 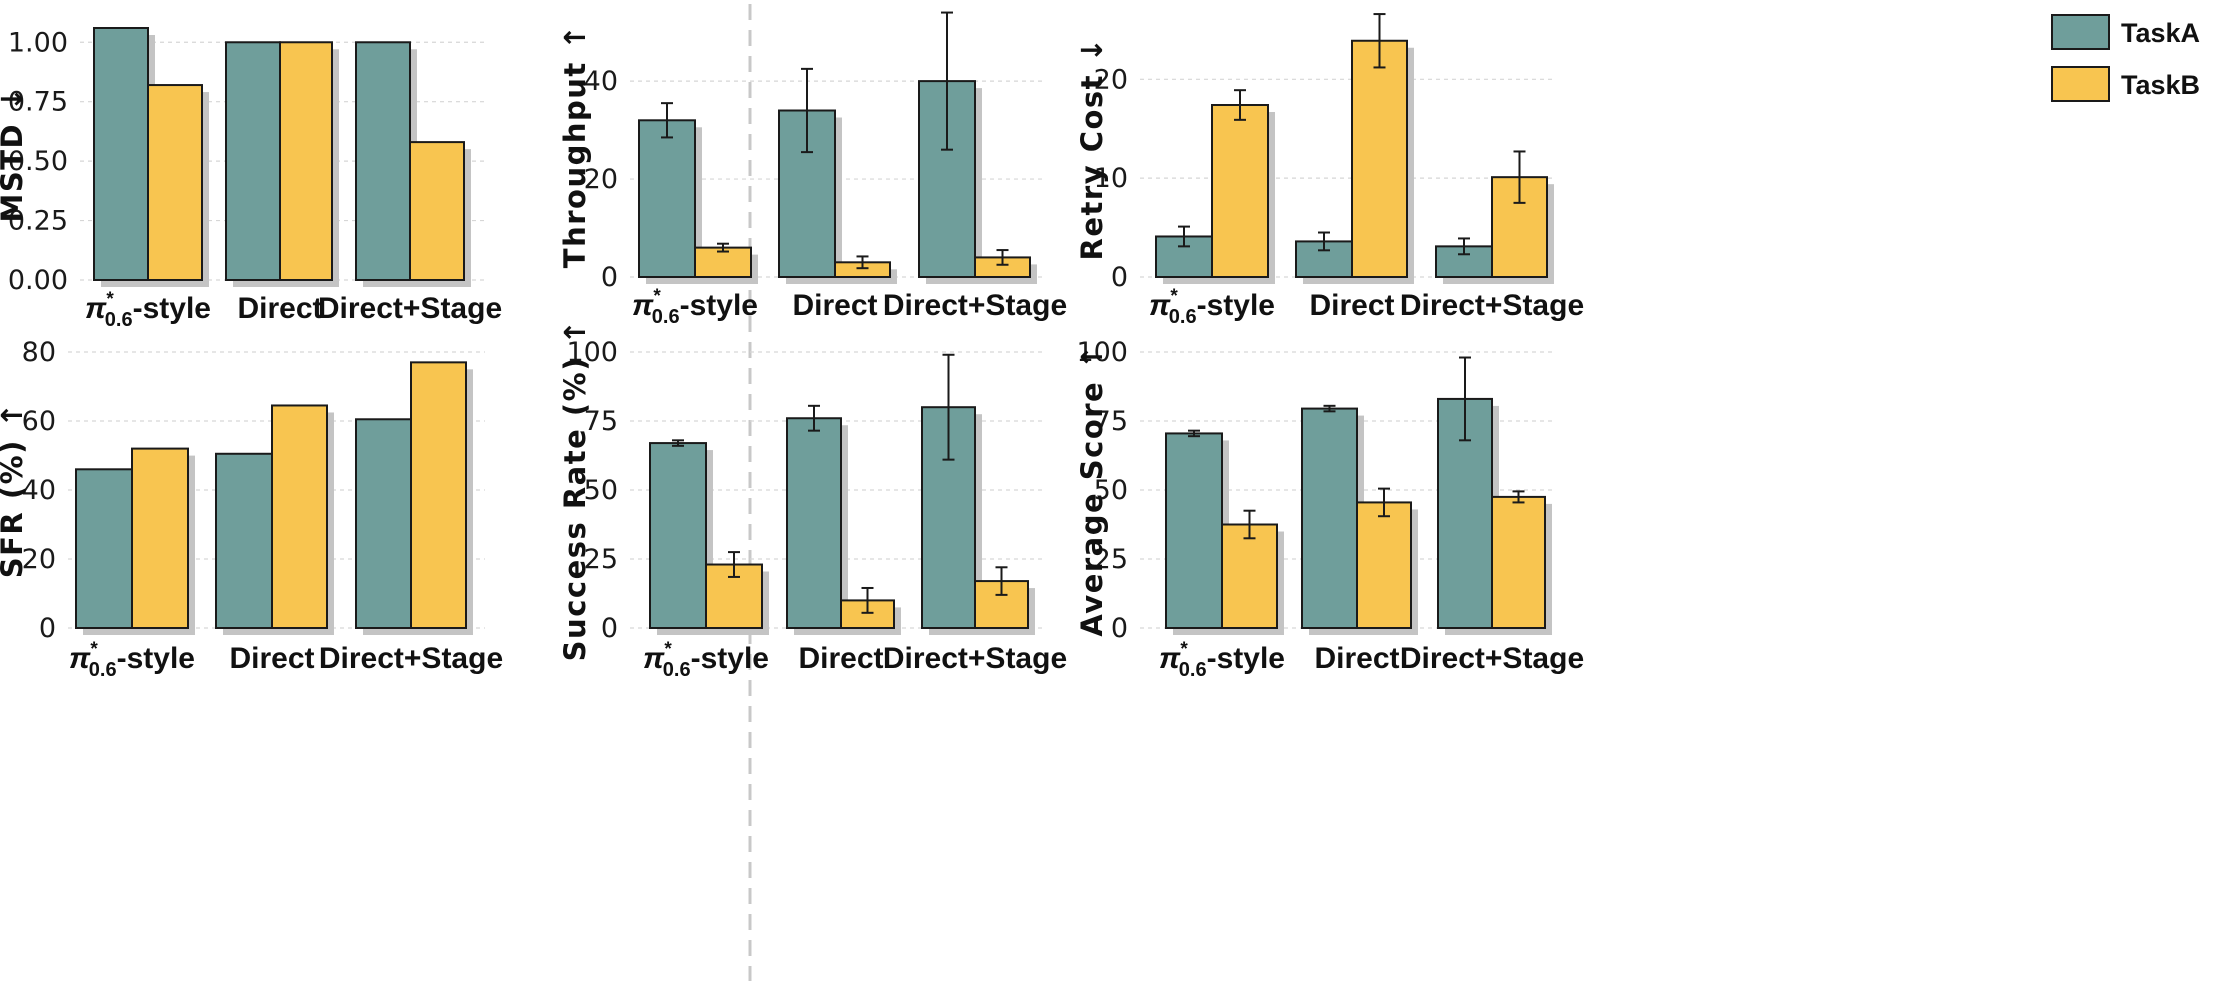 I want to click on y-axis-label: MSTD ↓, so click(x=14, y=154).